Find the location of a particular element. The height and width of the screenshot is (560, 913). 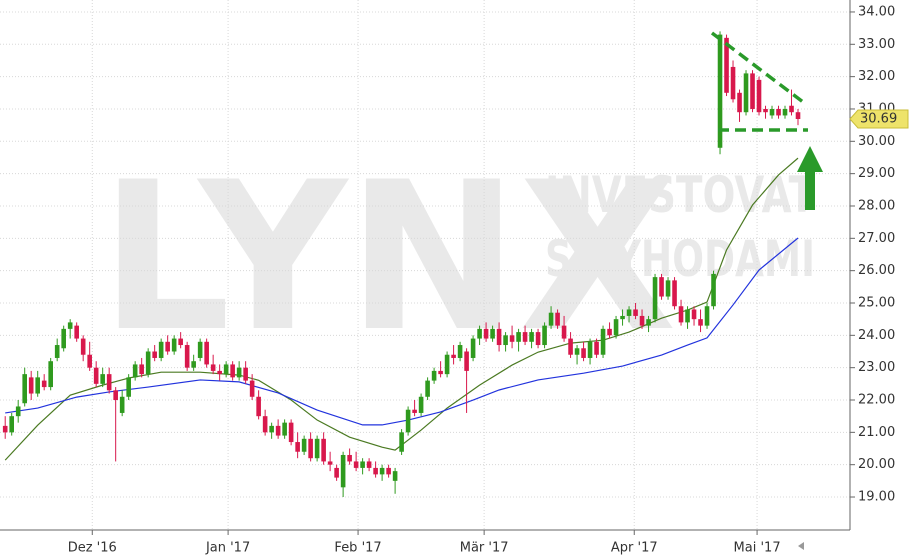

watermark-line: INVESTOVAT is located at coordinates (680, 195).